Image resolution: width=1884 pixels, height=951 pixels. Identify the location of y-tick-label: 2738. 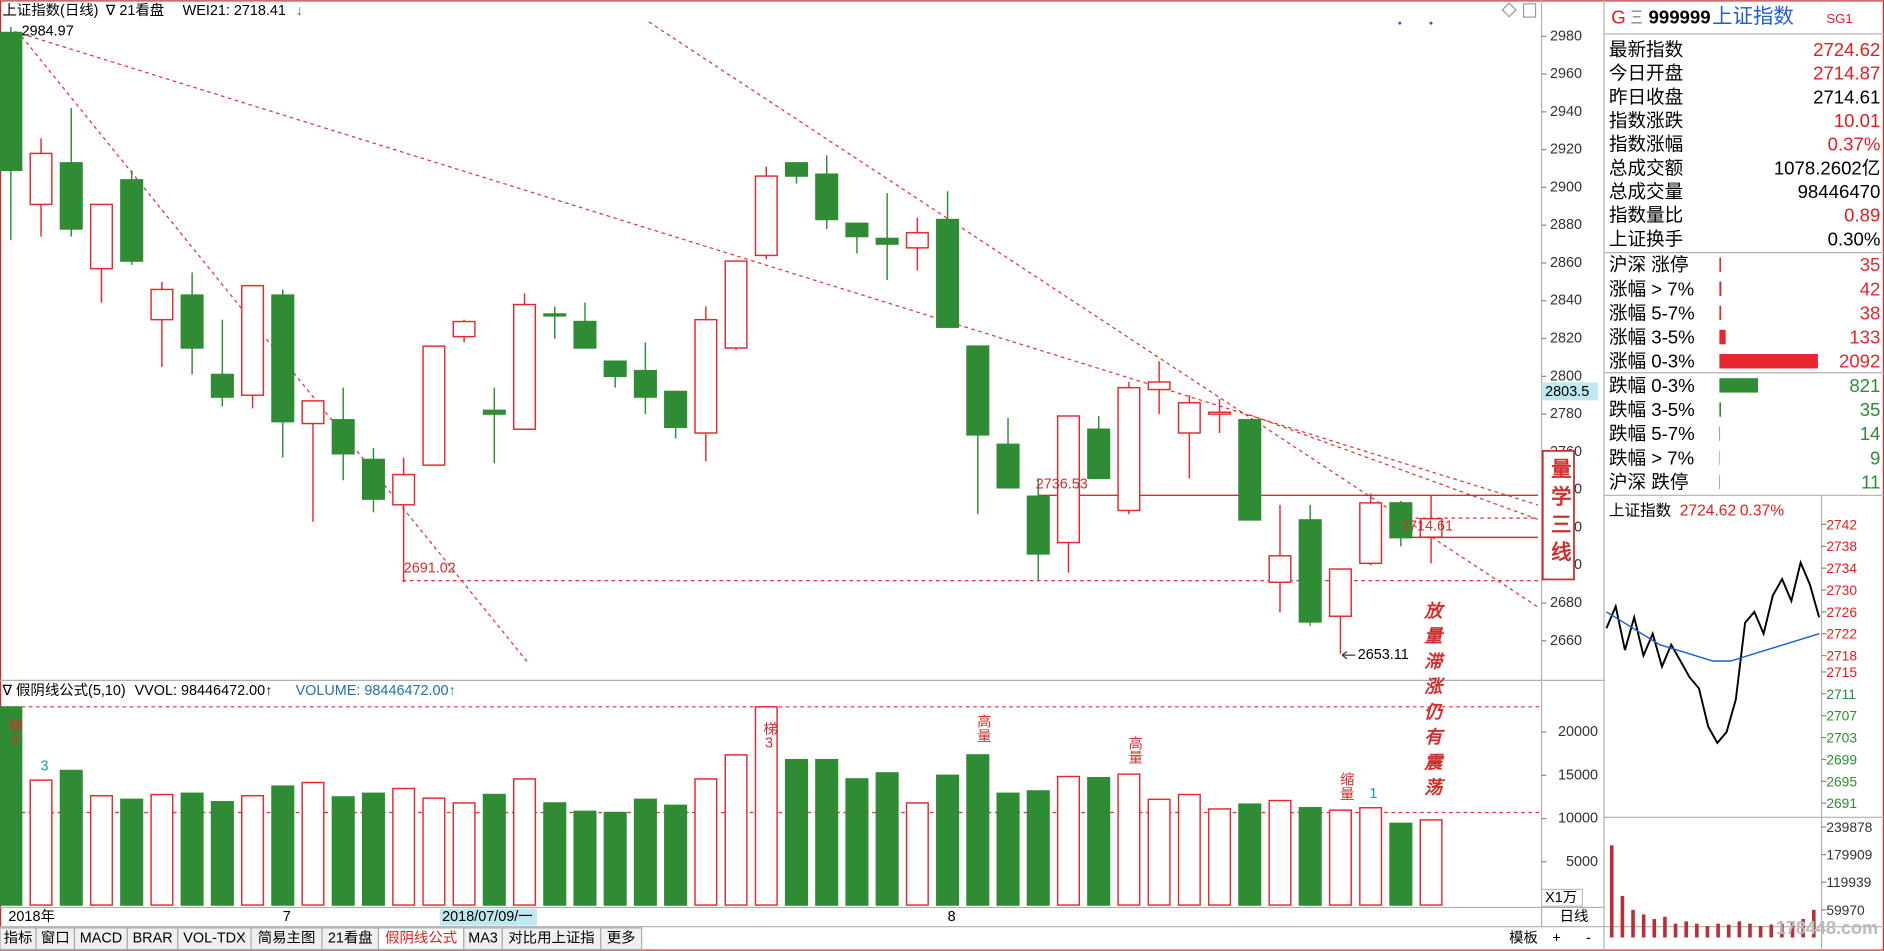
(1841, 546).